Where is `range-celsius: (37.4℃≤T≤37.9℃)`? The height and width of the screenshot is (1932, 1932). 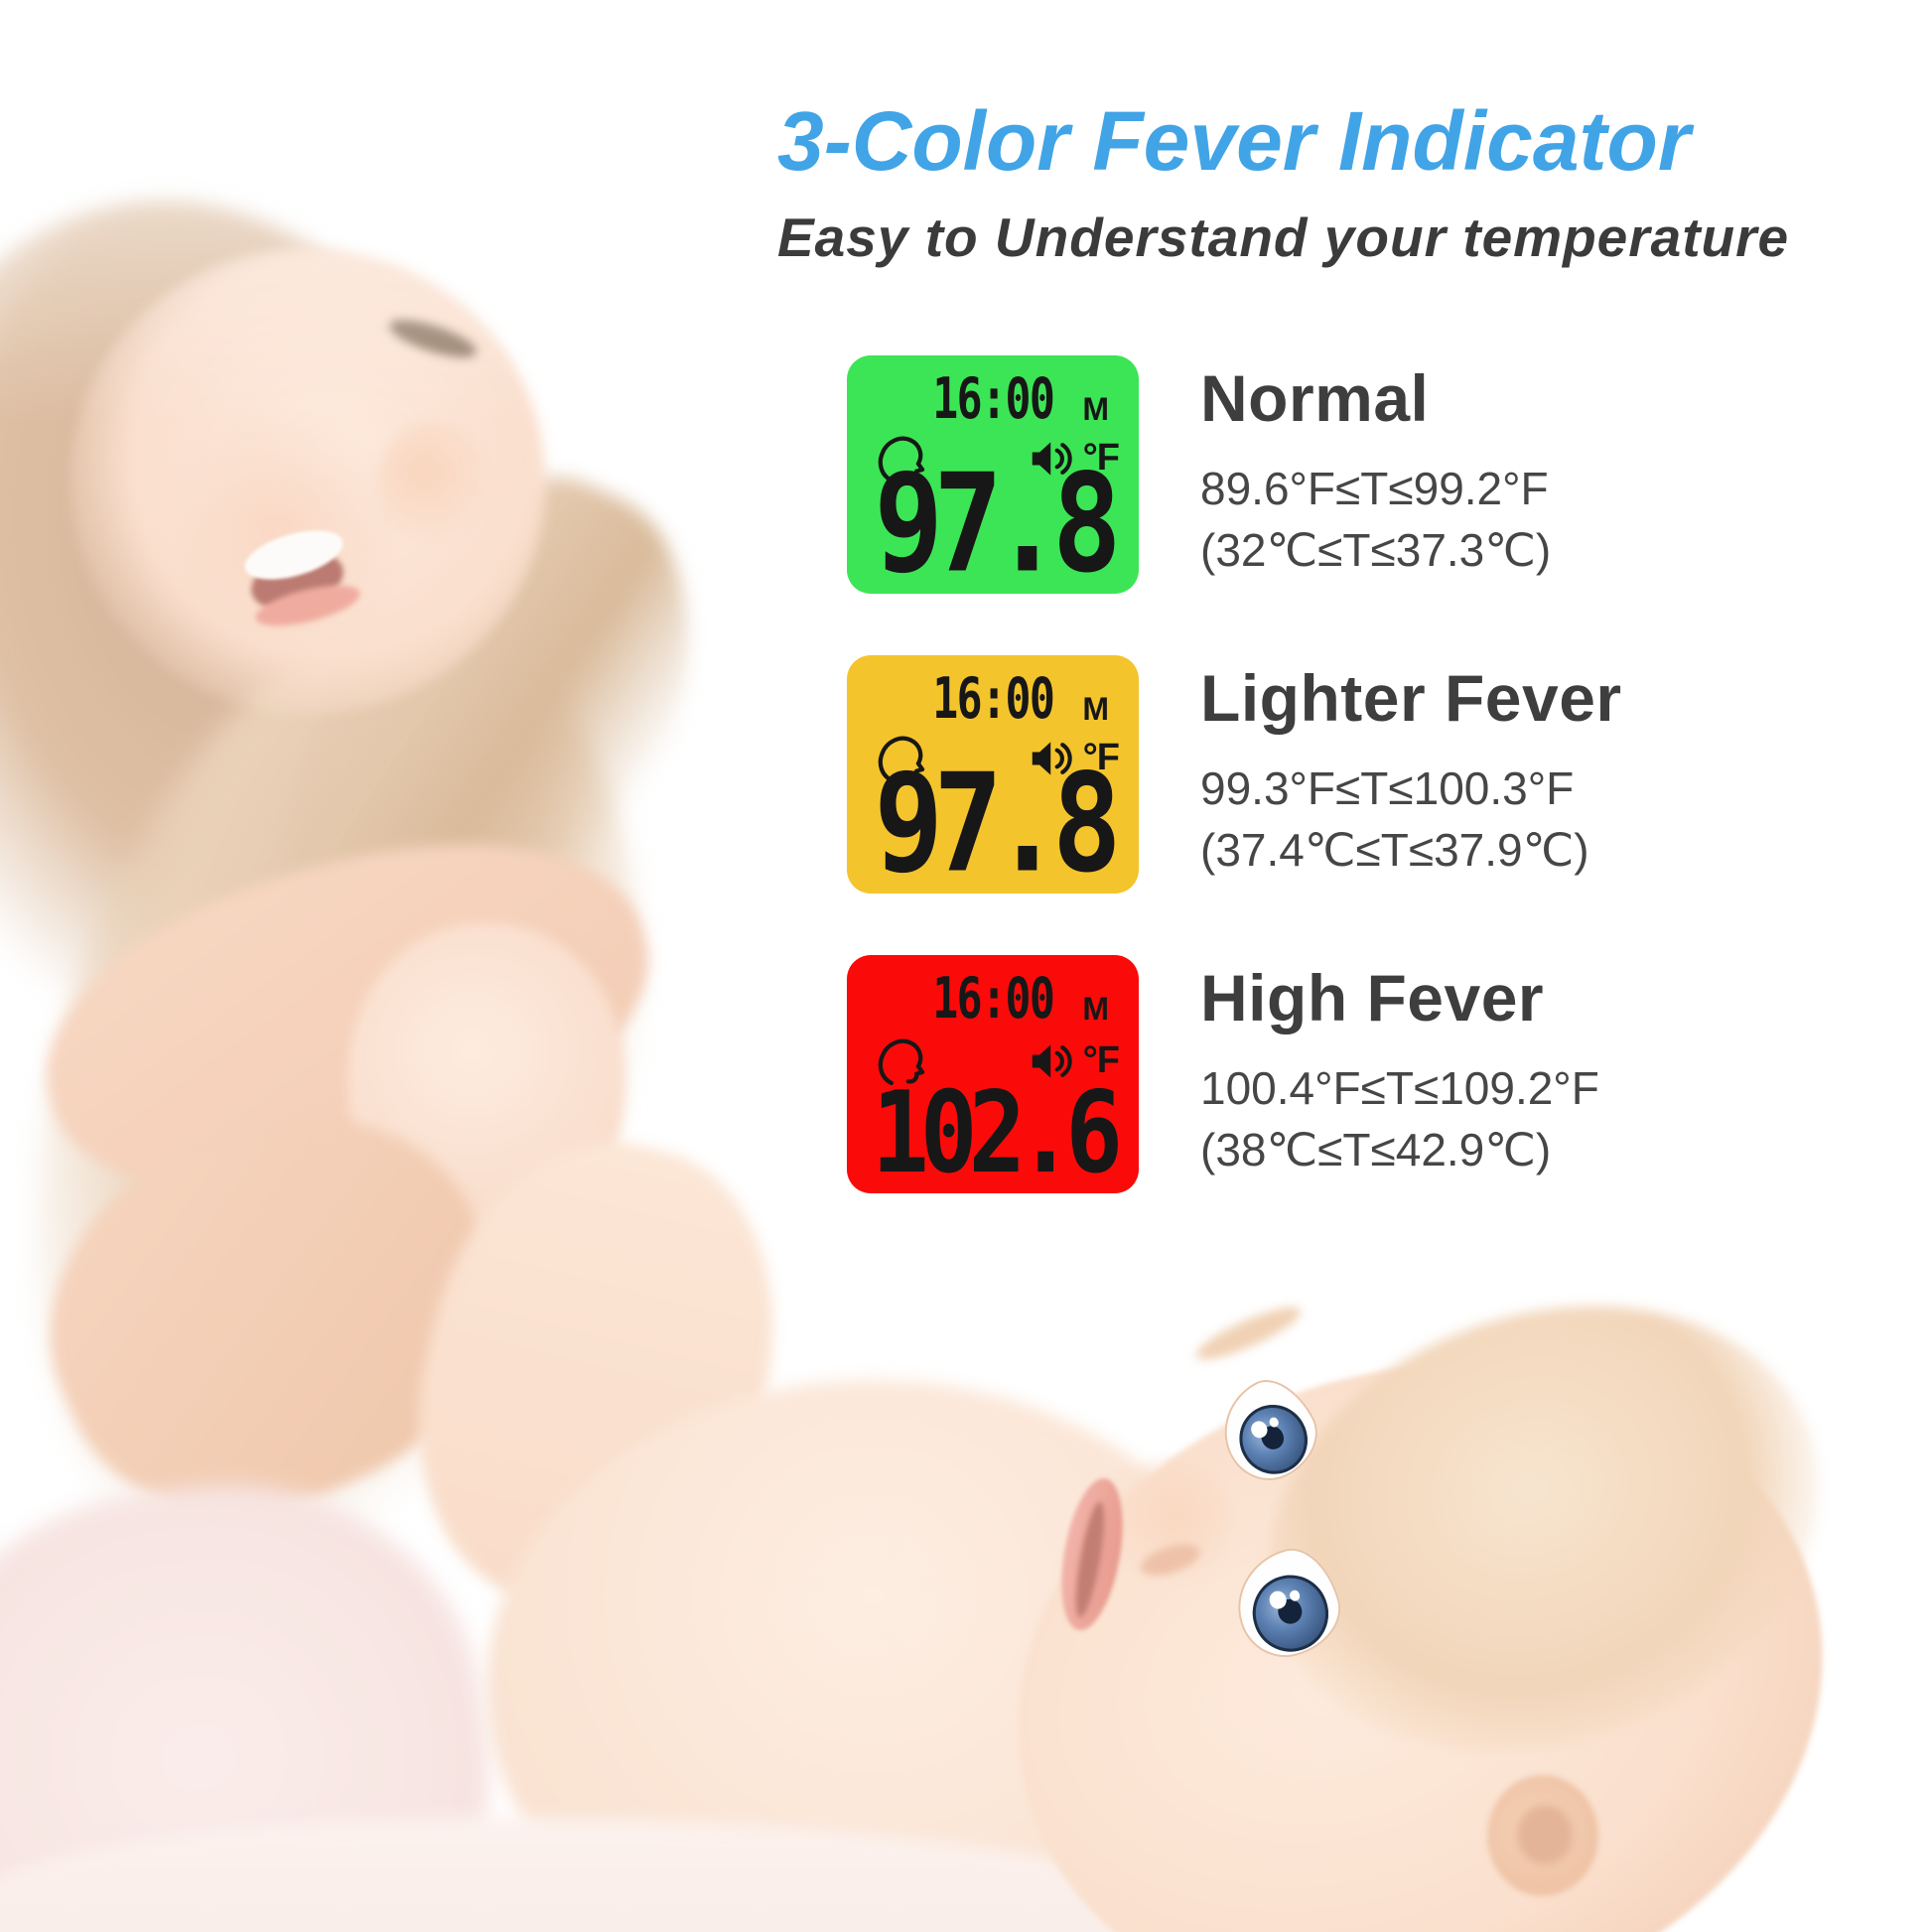
range-celsius: (37.4℃≤T≤37.9℃) is located at coordinates (1395, 849).